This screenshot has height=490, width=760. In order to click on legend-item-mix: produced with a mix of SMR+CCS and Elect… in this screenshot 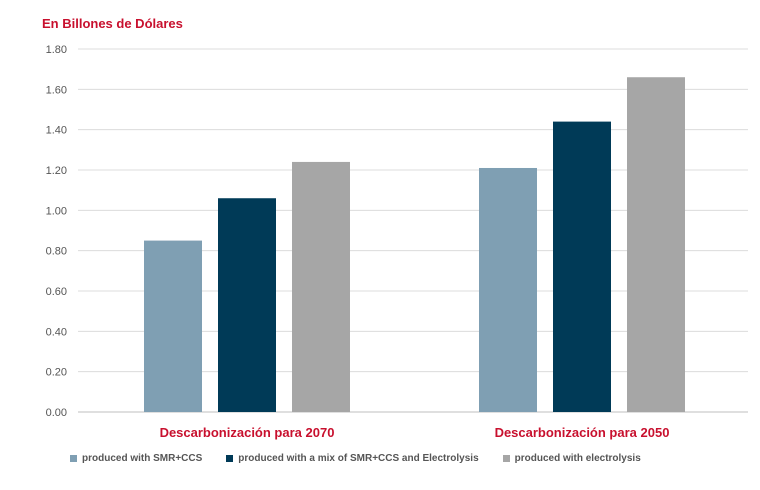, I will do `click(352, 458)`.